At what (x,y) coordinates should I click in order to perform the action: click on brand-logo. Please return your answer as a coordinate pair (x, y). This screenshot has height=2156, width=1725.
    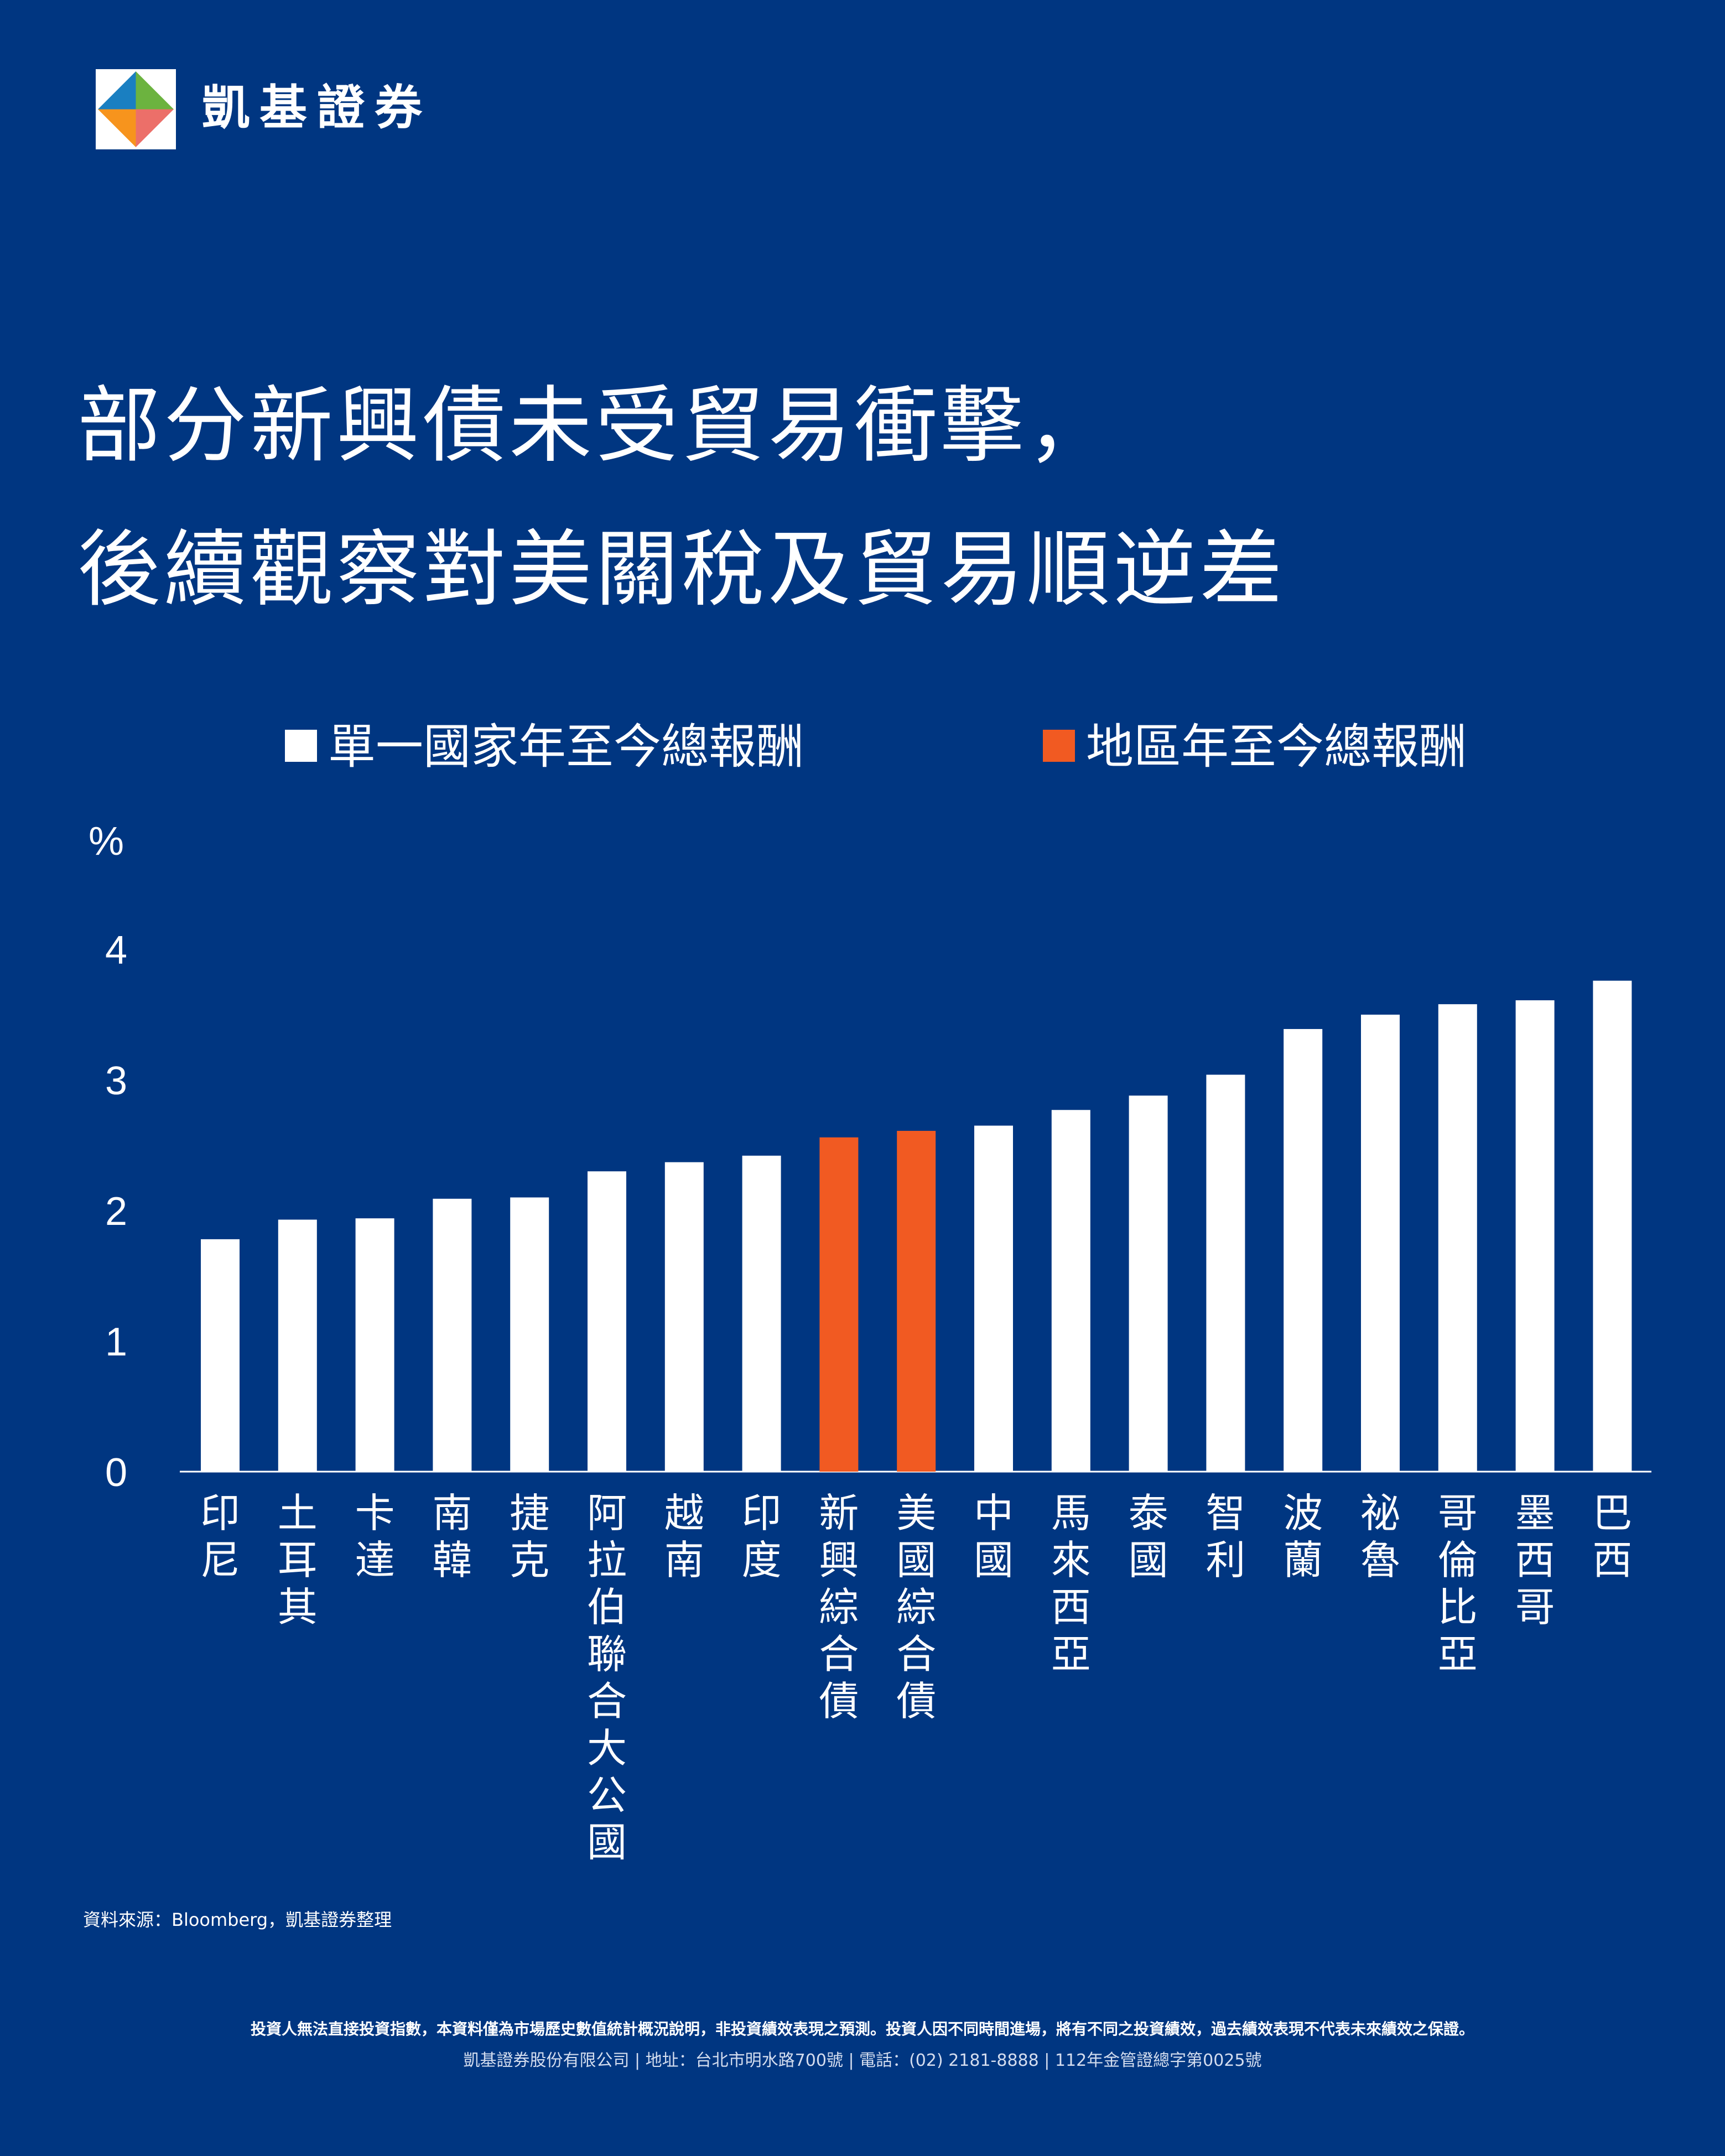
    Looking at the image, I should click on (136, 109).